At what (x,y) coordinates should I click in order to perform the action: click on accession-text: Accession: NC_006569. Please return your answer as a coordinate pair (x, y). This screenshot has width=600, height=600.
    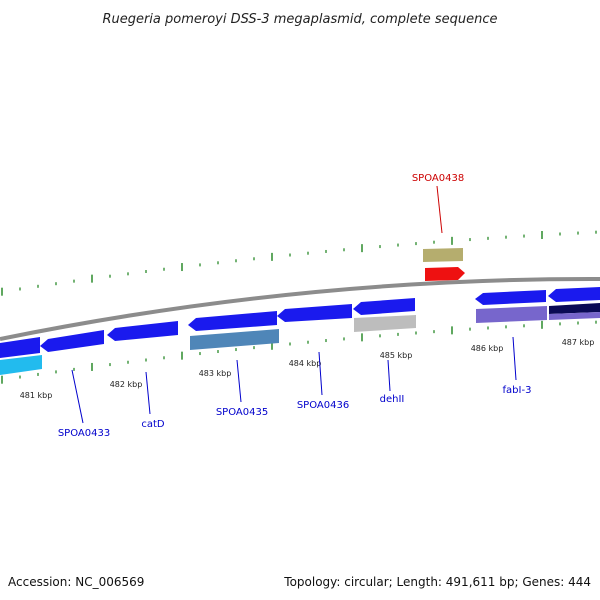
    Looking at the image, I should click on (76, 582).